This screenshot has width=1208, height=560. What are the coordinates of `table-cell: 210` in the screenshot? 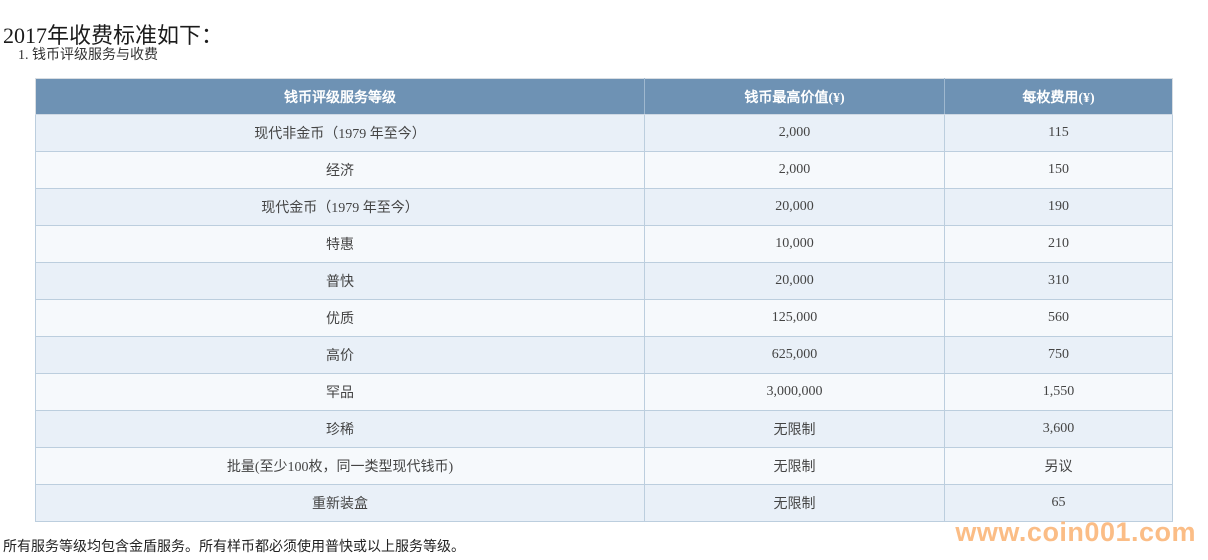 It's located at (1058, 244).